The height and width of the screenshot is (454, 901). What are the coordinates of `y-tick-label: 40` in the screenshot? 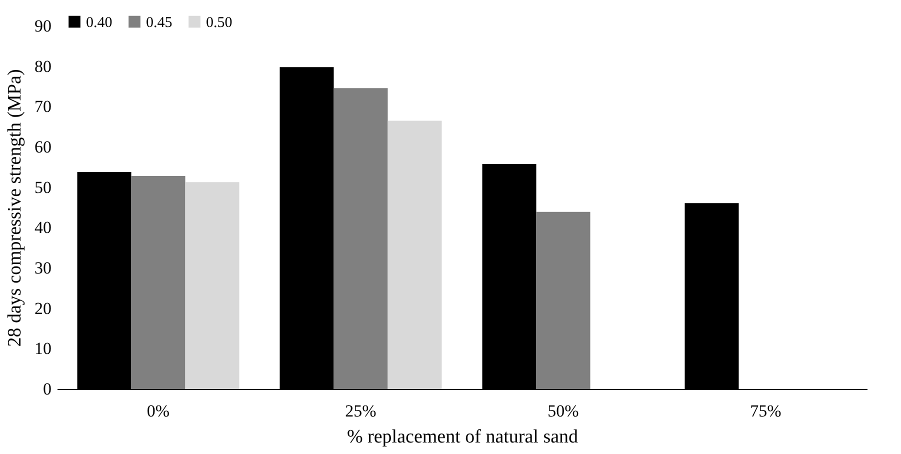 It's located at (43, 228).